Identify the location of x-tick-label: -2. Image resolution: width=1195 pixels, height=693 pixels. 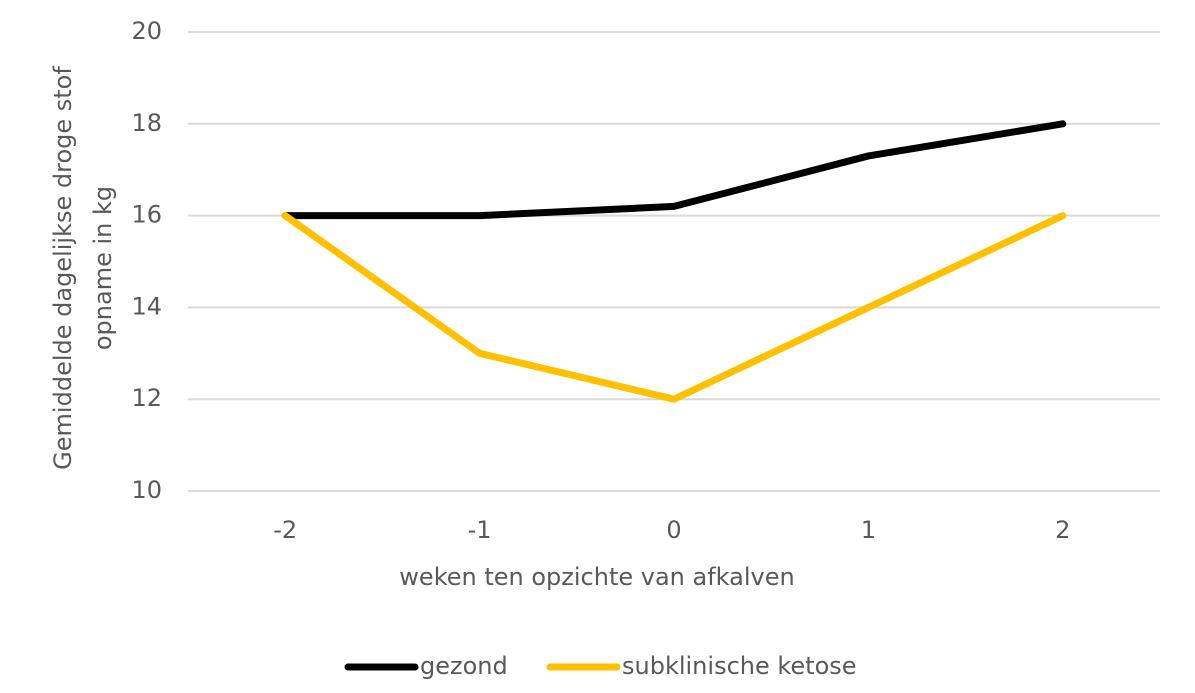
(285, 530).